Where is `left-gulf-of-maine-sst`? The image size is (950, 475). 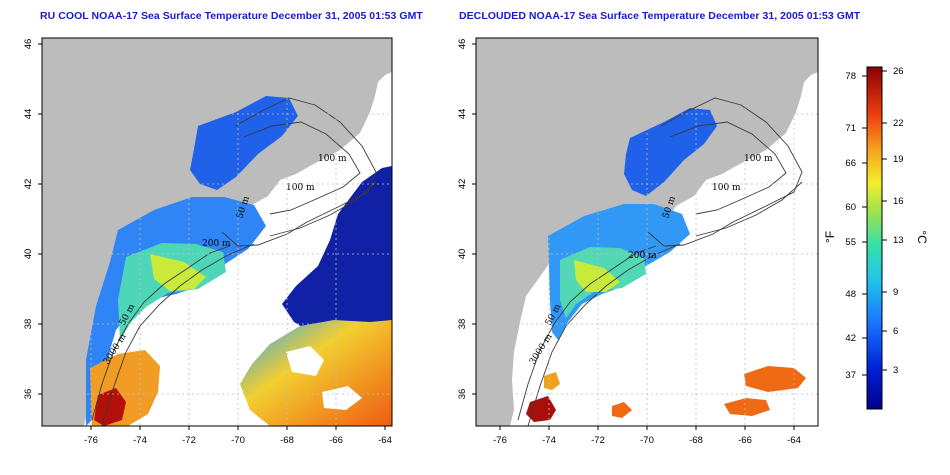 left-gulf-of-maine-sst is located at coordinates (244, 143).